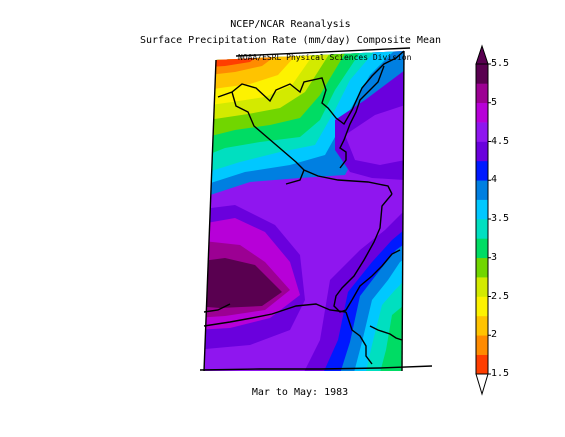 The image size is (565, 437). Describe the element at coordinates (500, 63) in the screenshot. I see `colorbar-tick-label: 5.5` at that location.